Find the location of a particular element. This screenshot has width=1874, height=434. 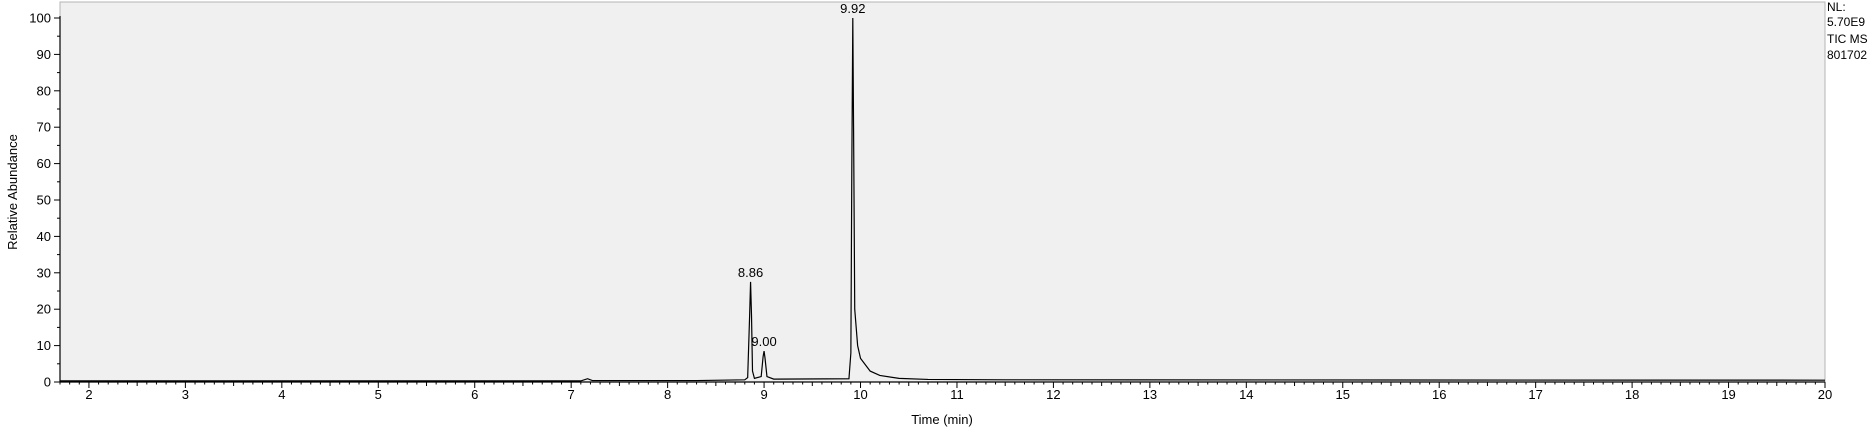

x-axis-title: Time (min) is located at coordinates (942, 419).